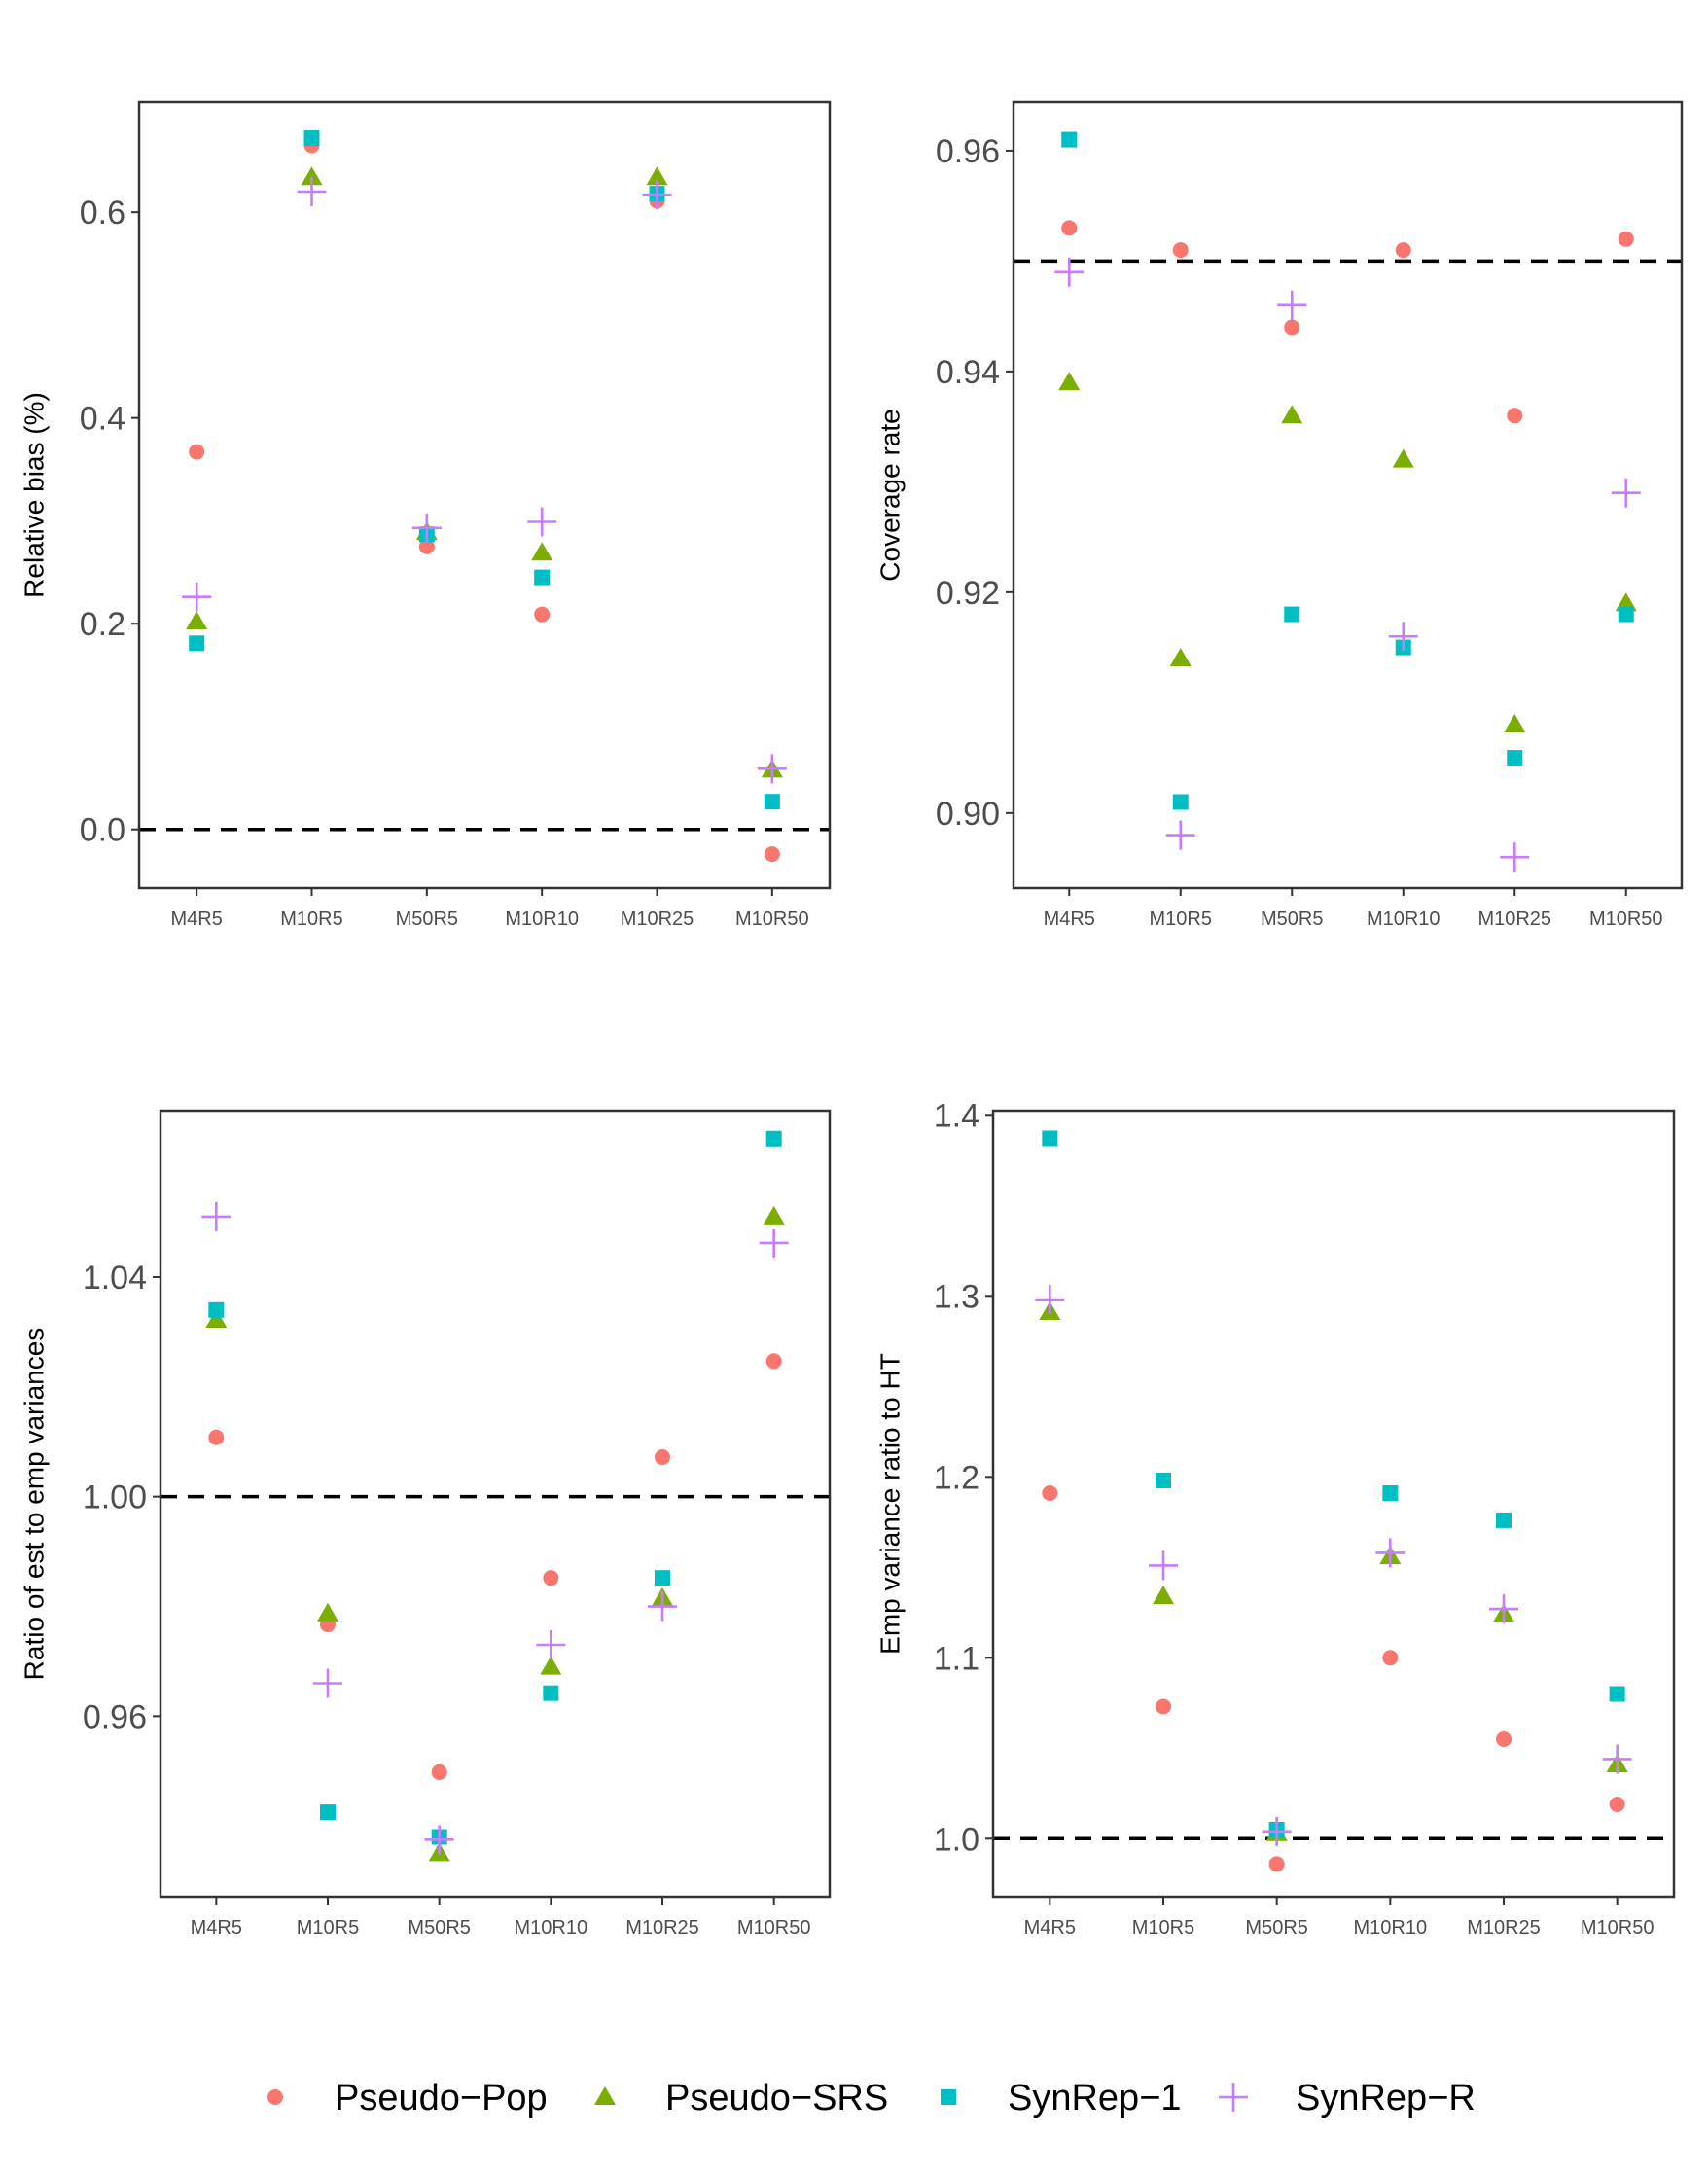  I want to click on y-tick-label: 1.1, so click(956, 1659).